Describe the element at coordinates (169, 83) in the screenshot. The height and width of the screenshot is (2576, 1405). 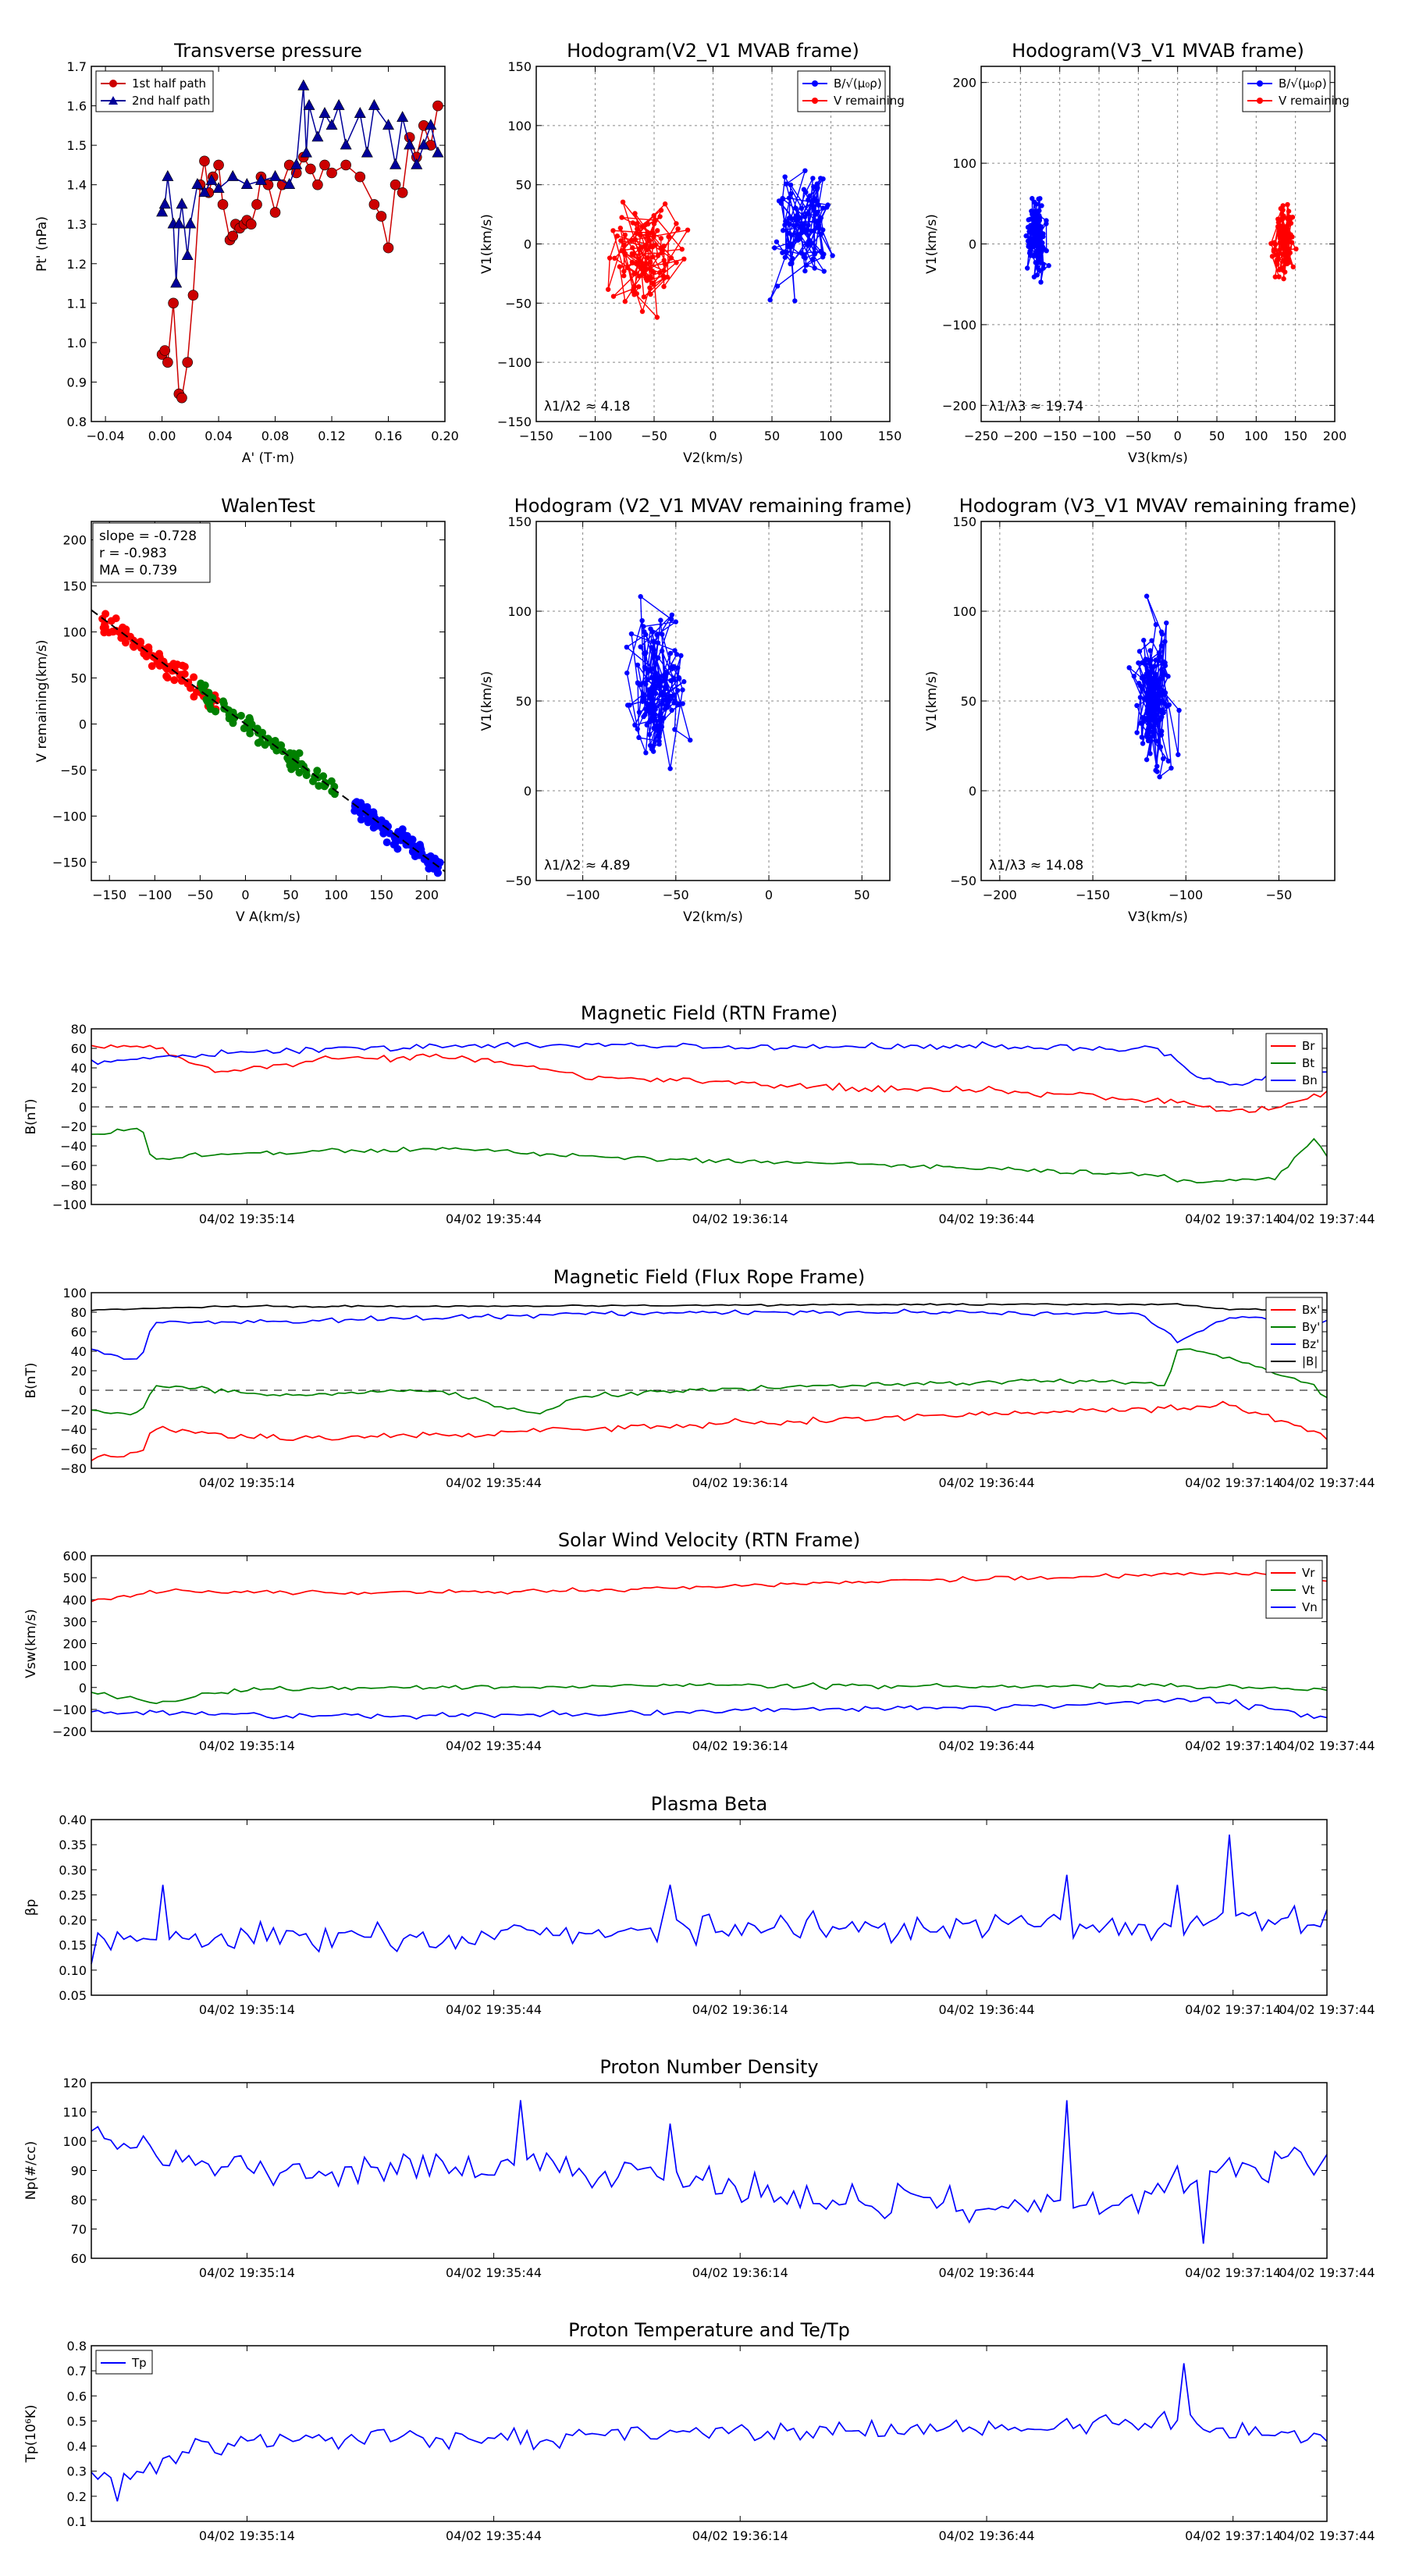
I see `legend-label: 1st half path` at that location.